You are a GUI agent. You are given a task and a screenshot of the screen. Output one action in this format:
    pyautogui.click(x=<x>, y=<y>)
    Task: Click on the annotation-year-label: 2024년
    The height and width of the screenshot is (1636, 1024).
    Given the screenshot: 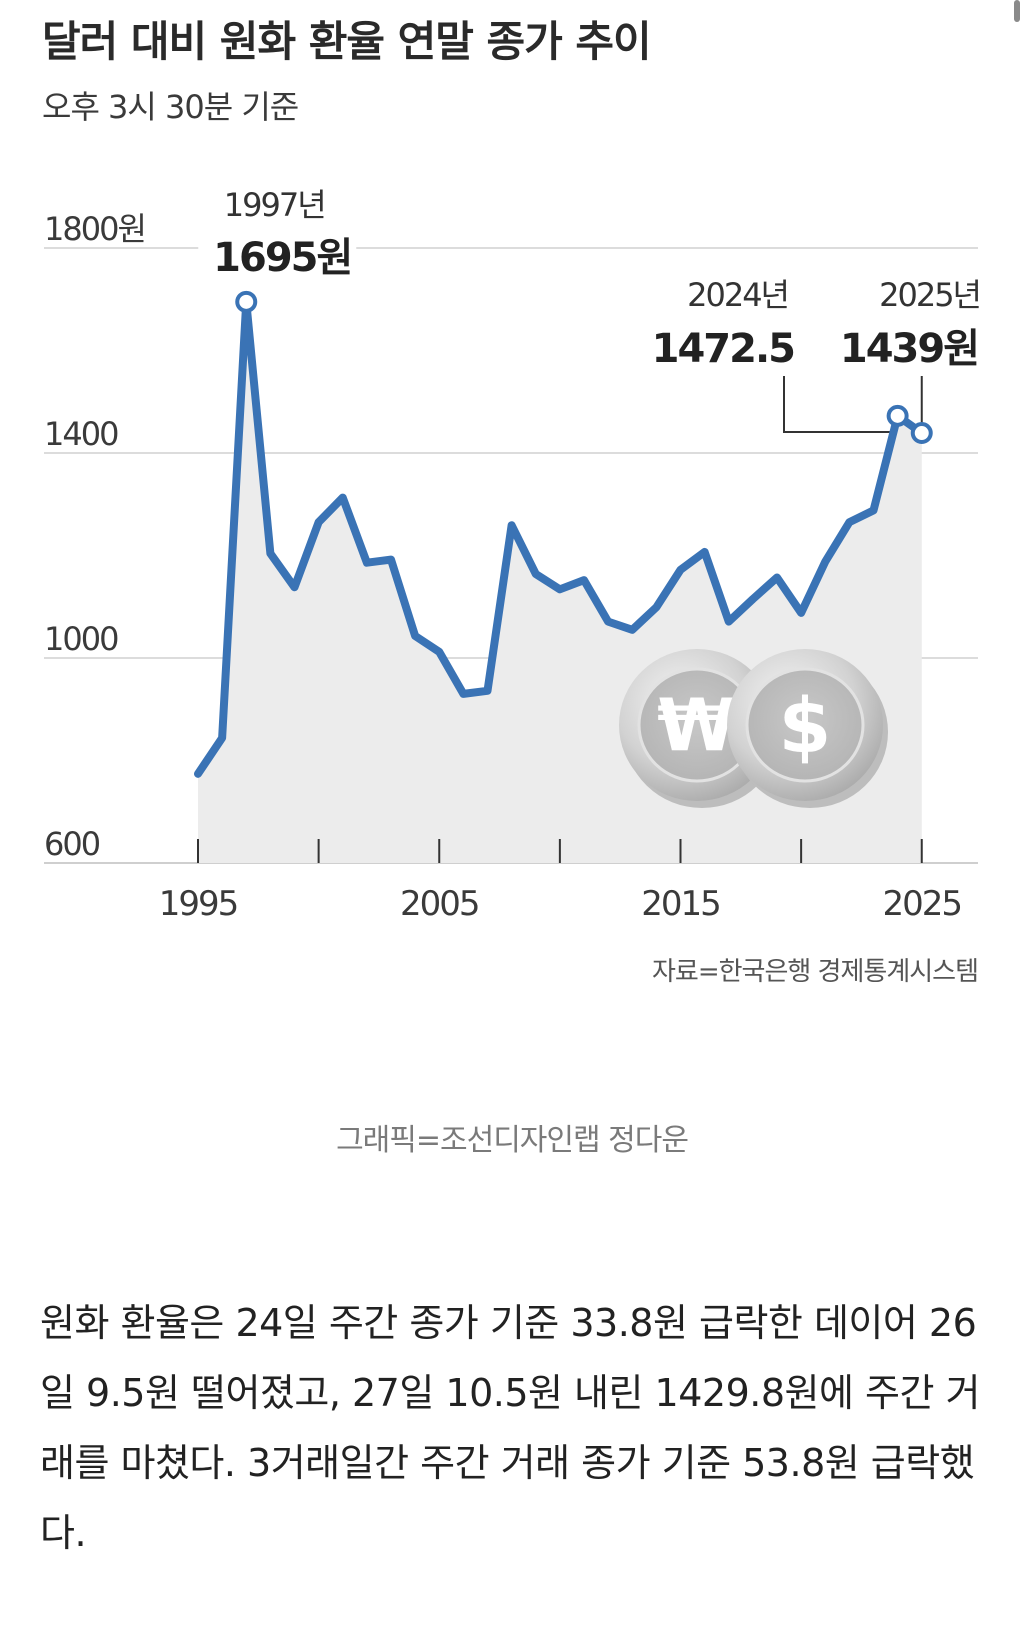 What is the action you would take?
    pyautogui.click(x=737, y=295)
    